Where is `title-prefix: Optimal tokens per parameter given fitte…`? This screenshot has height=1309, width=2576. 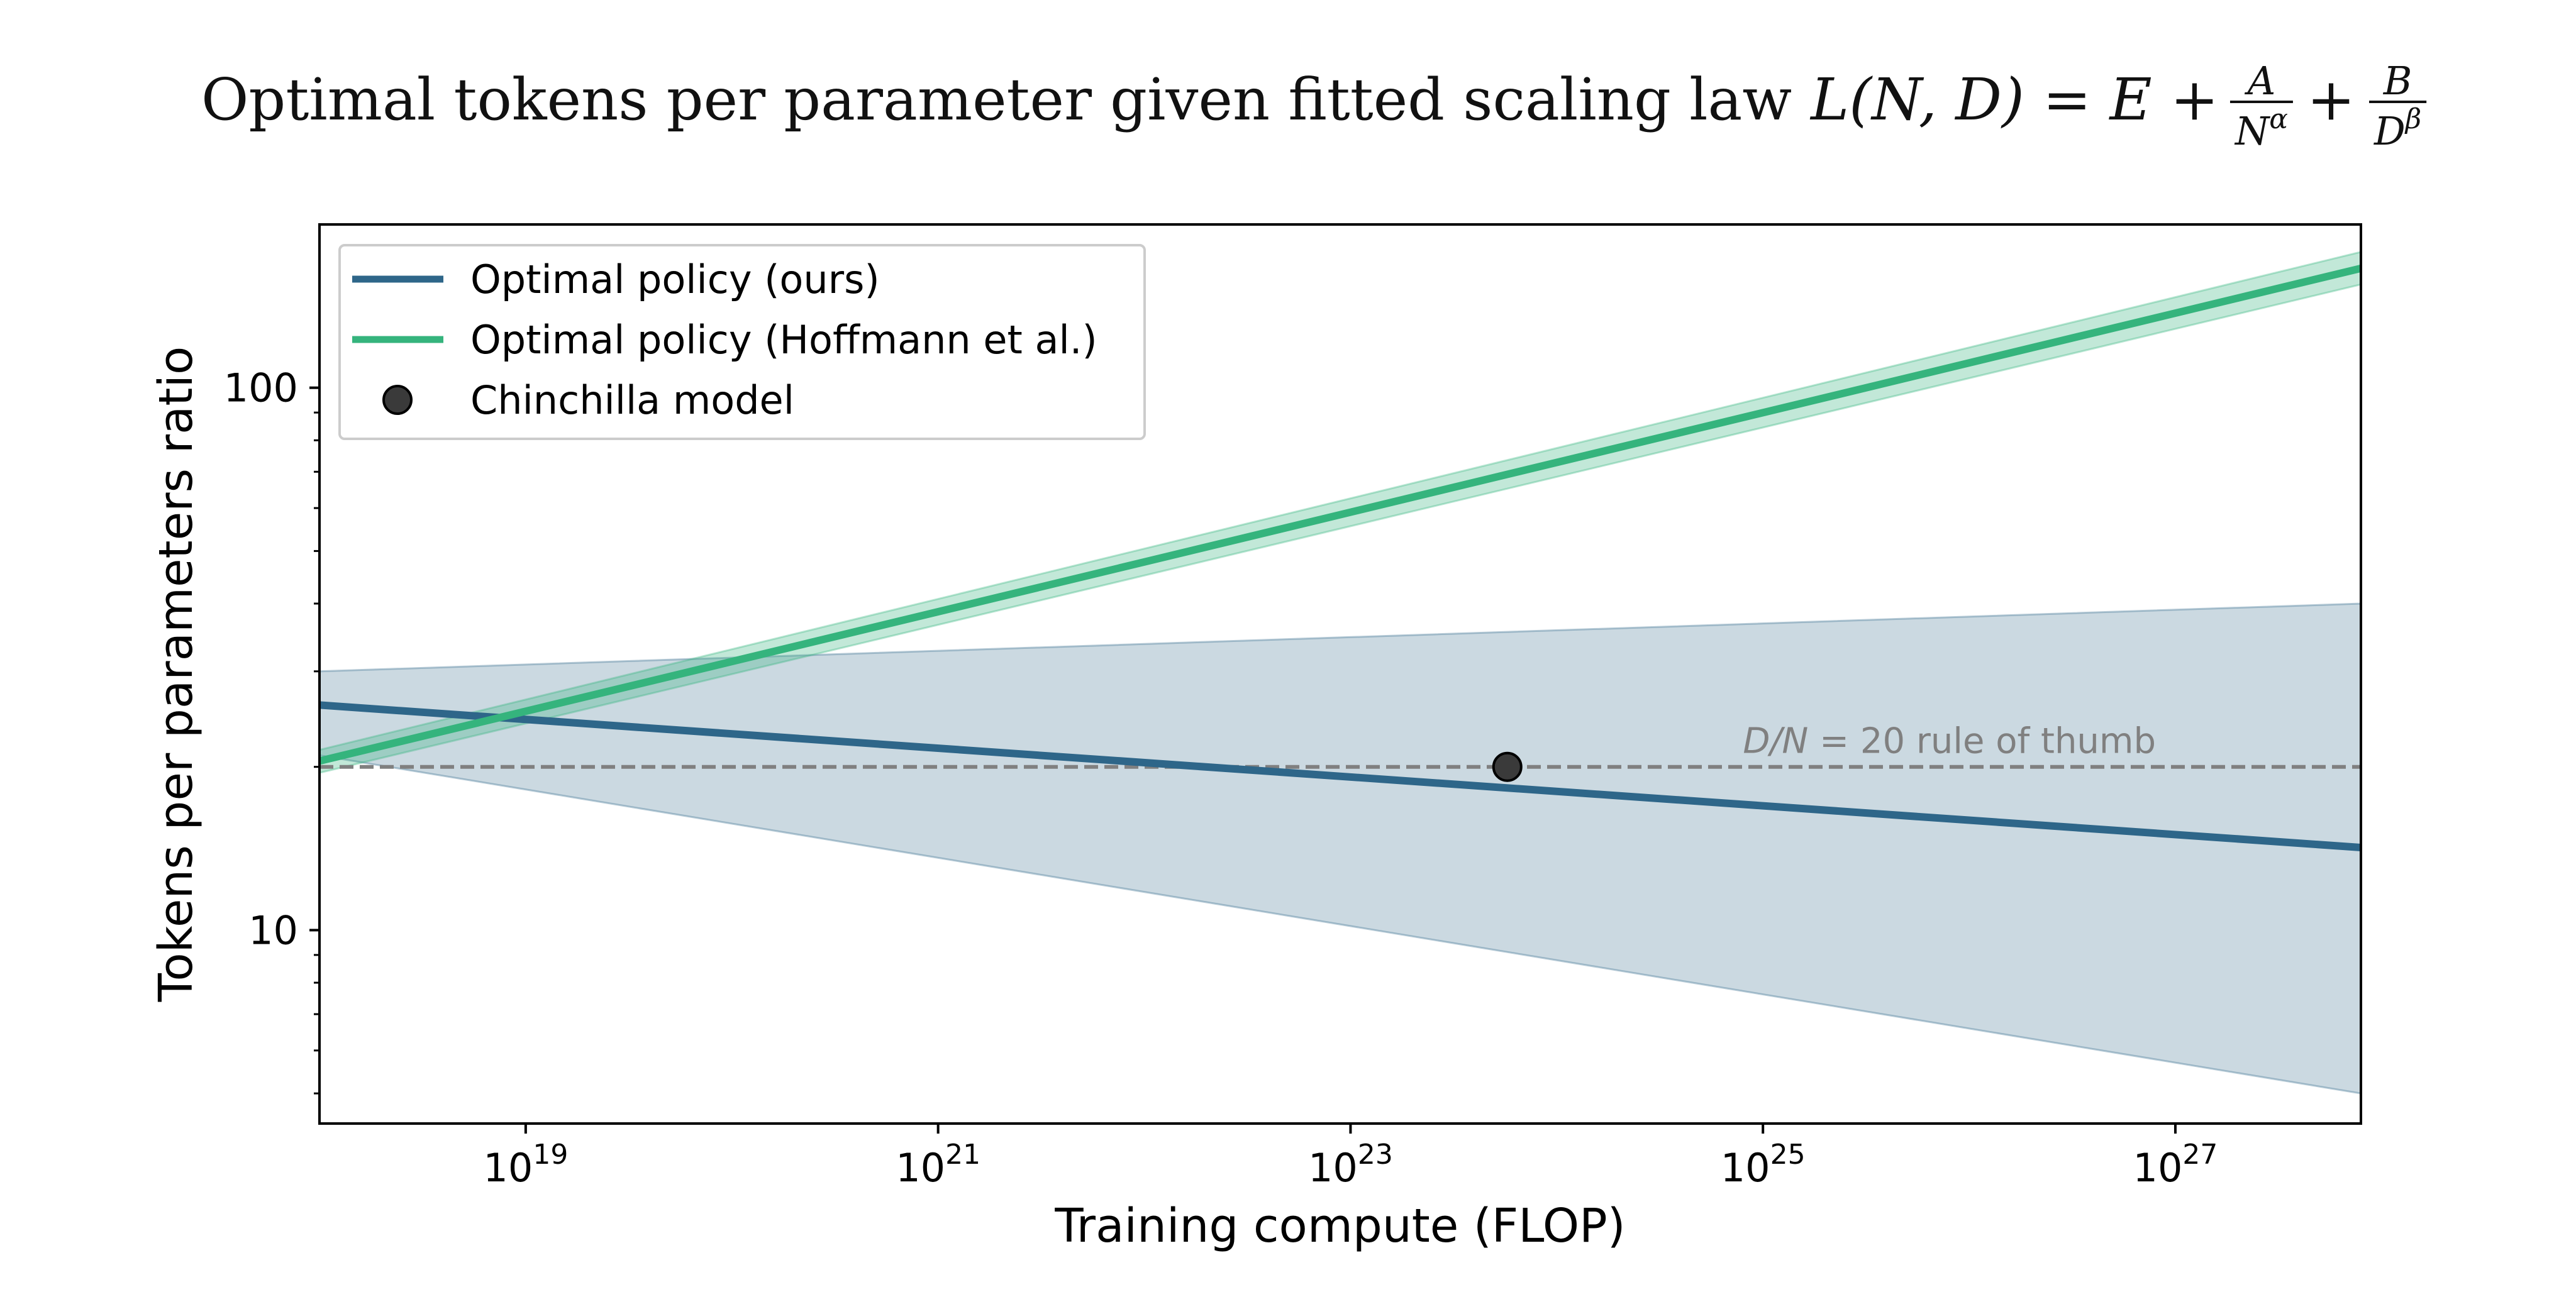 title-prefix: Optimal tokens per parameter given fitte… is located at coordinates (996, 99).